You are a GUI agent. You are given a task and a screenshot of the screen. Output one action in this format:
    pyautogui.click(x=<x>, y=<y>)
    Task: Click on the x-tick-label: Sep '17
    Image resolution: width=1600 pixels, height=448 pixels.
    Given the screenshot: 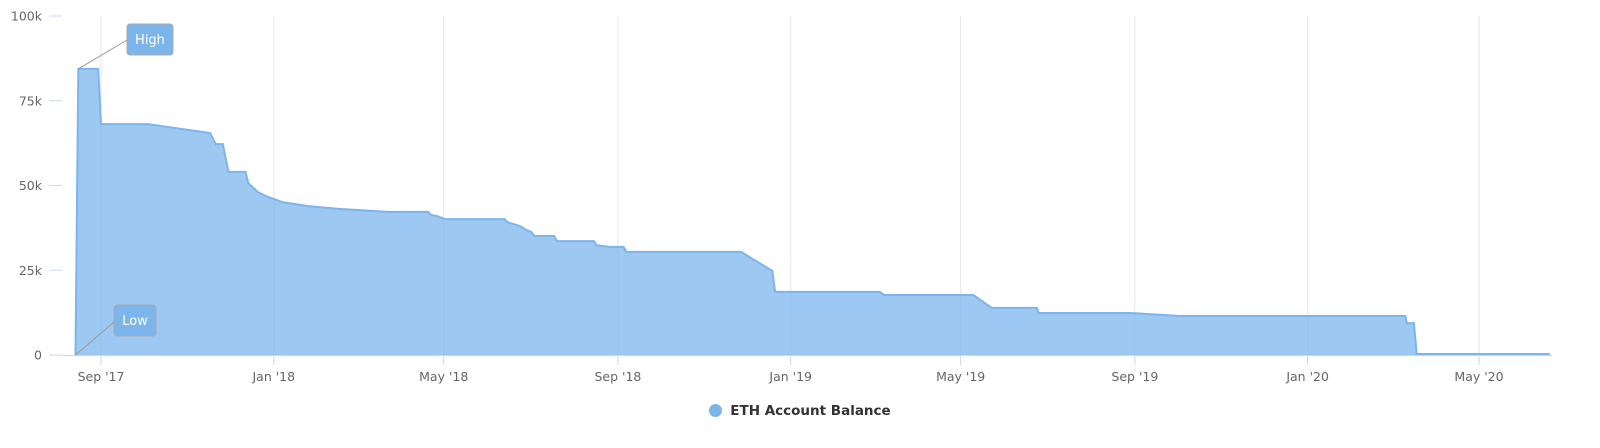 What is the action you would take?
    pyautogui.click(x=101, y=376)
    